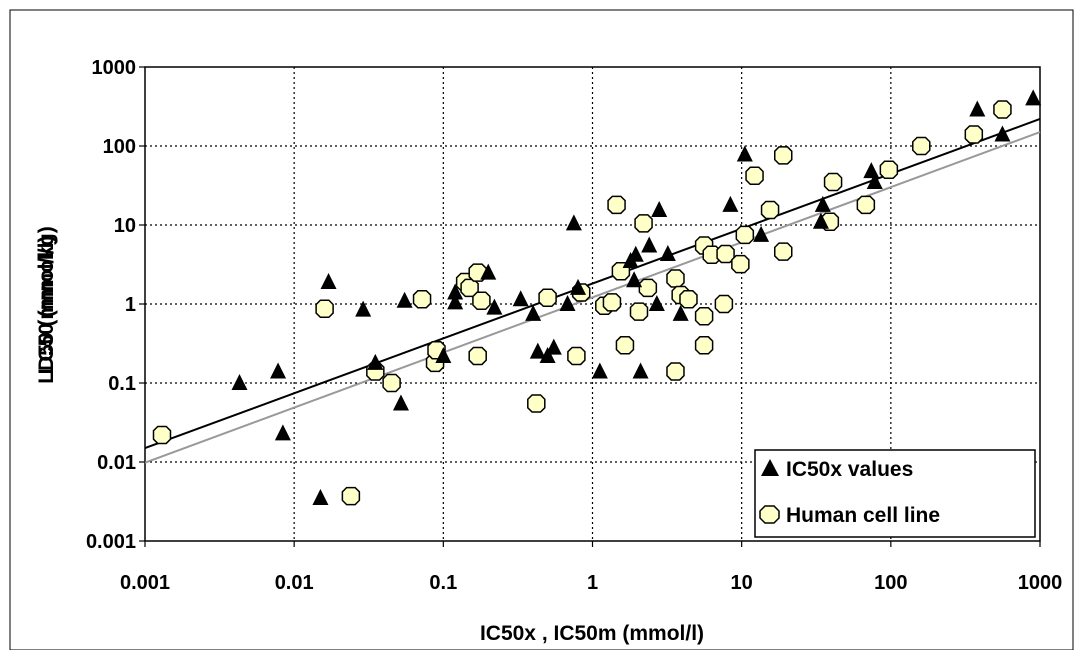  What do you see at coordinates (294, 583) in the screenshot?
I see `x-tick-label: 0.01` at bounding box center [294, 583].